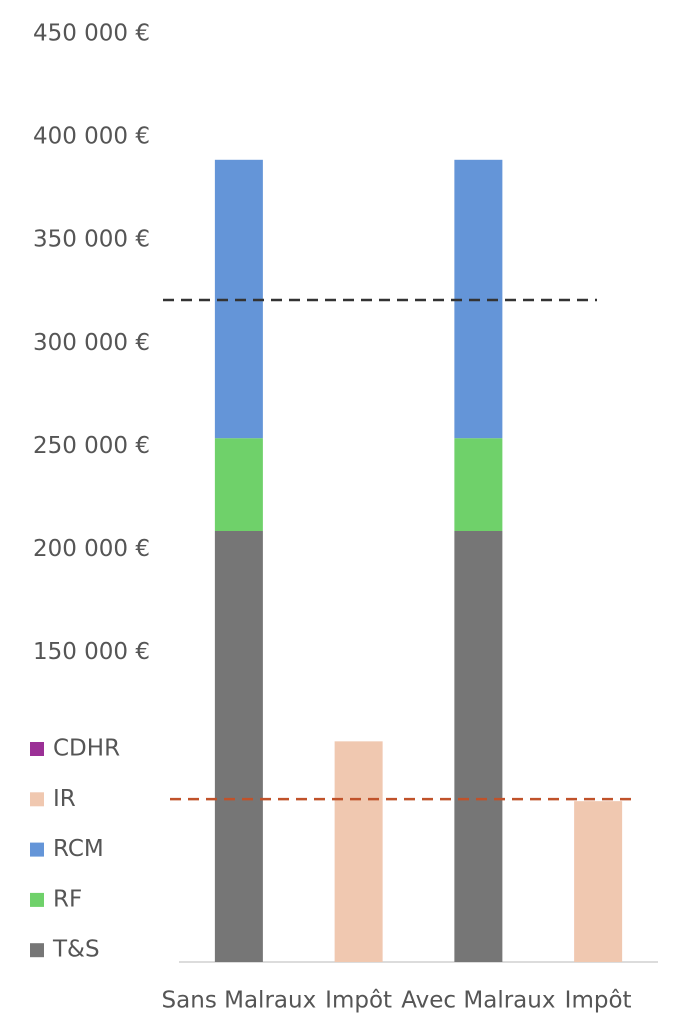 The image size is (679, 1024). What do you see at coordinates (91, 549) in the screenshot?
I see `y-tick-label: 200 000 €` at bounding box center [91, 549].